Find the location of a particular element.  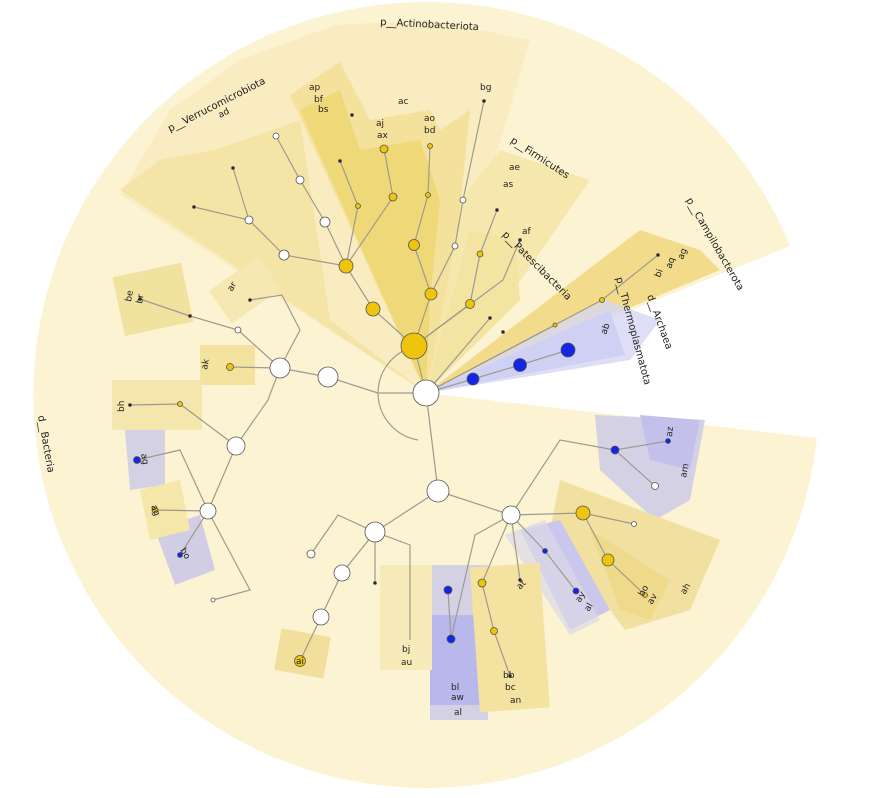

leaf-label: ac is located at coordinates (403, 102).